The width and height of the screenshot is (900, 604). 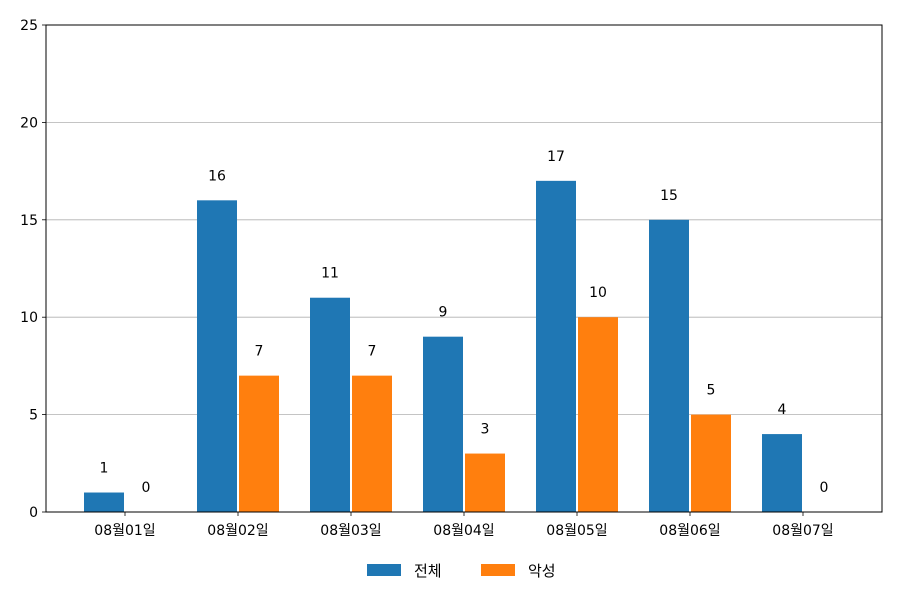 I want to click on y-tick-label: 20, so click(x=29, y=123).